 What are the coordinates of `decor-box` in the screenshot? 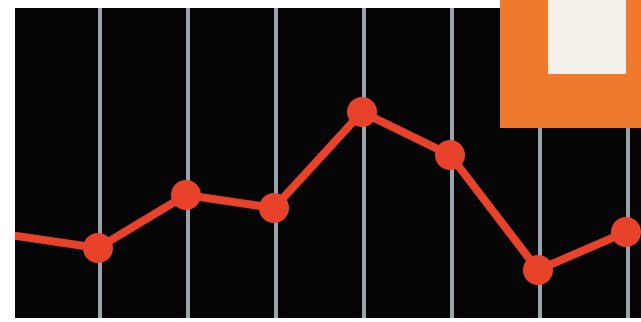 It's located at (570, 64).